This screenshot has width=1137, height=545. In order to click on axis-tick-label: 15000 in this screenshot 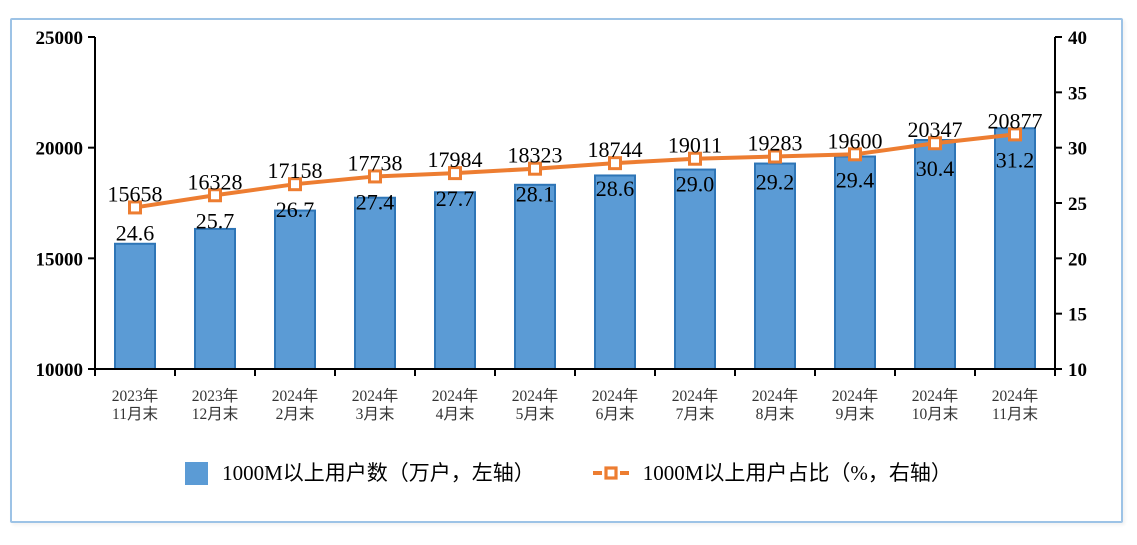, I will do `click(60, 259)`.